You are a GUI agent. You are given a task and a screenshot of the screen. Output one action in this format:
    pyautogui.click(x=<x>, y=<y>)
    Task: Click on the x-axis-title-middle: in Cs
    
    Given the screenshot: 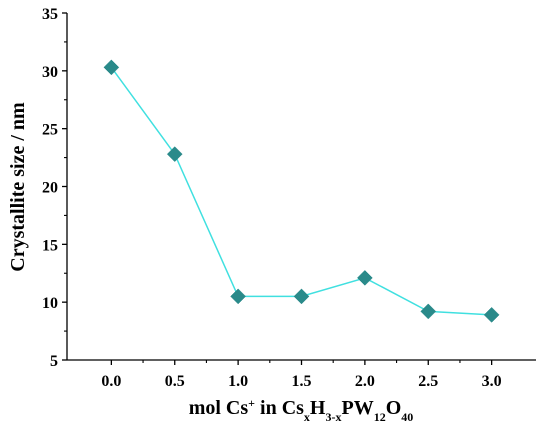 What is the action you would take?
    pyautogui.click(x=279, y=408)
    